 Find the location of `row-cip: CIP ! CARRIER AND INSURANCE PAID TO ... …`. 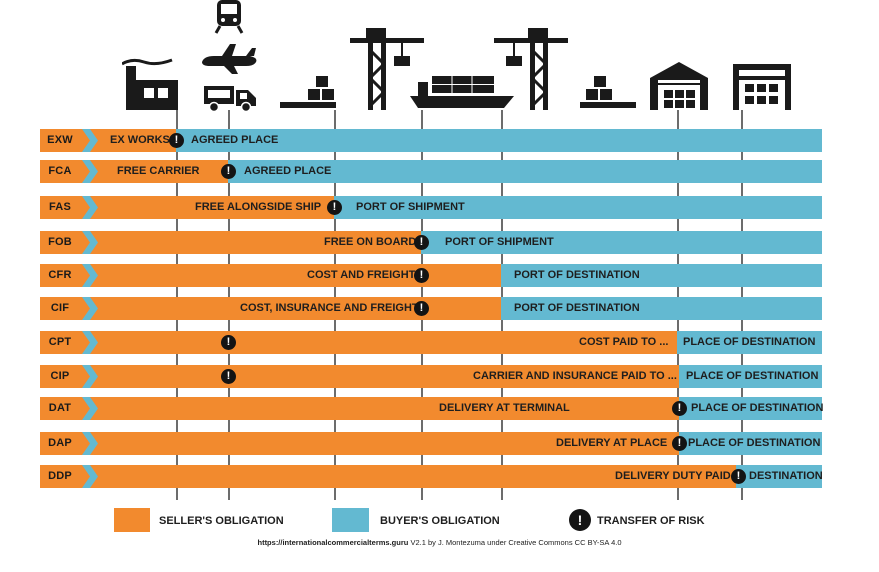

row-cip: CIP ! CARRIER AND INSURANCE PAID TO ... … is located at coordinates (431, 376).